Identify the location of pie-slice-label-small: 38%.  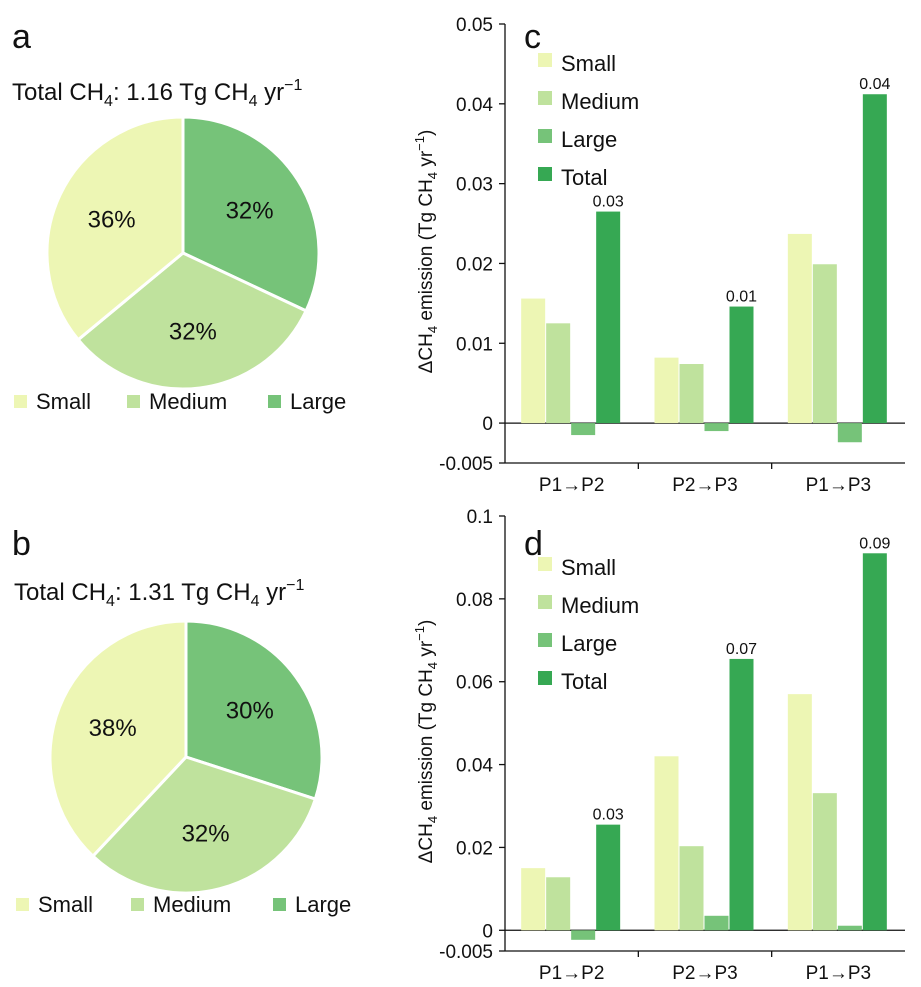
(113, 728).